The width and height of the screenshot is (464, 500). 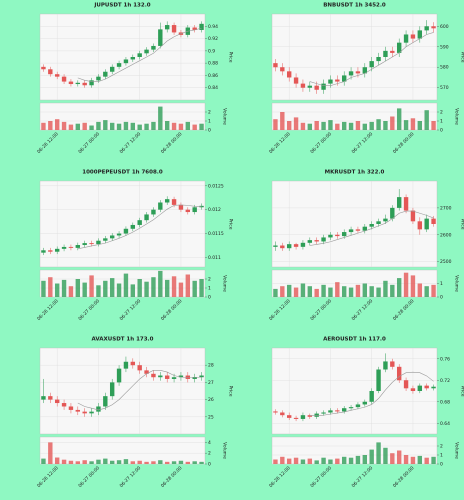 What do you see at coordinates (445, 424) in the screenshot?
I see `y-tick-label: 0.64` at bounding box center [445, 424].